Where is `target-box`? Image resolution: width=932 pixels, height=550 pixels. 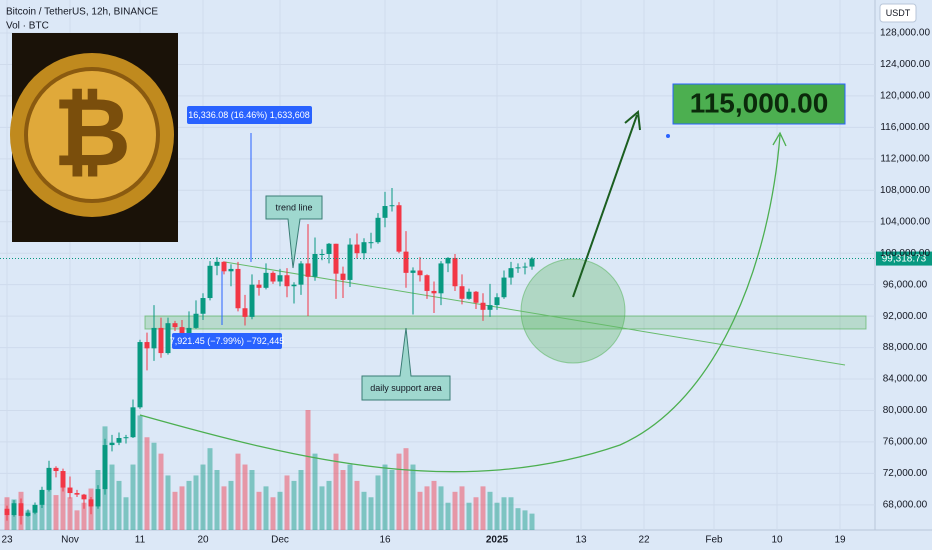
target-box is located at coordinates (759, 104).